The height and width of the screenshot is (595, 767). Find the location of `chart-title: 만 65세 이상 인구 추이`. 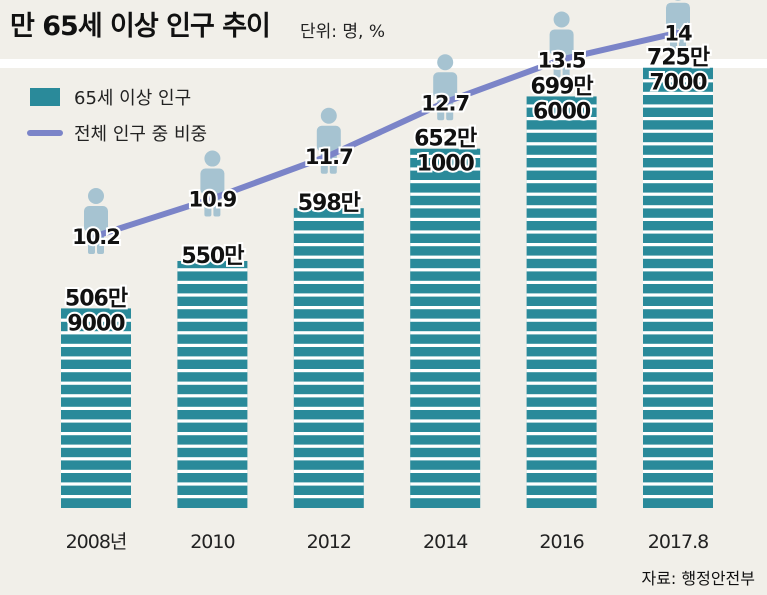

chart-title: 만 65세 이상 인구 추이 is located at coordinates (140, 26).